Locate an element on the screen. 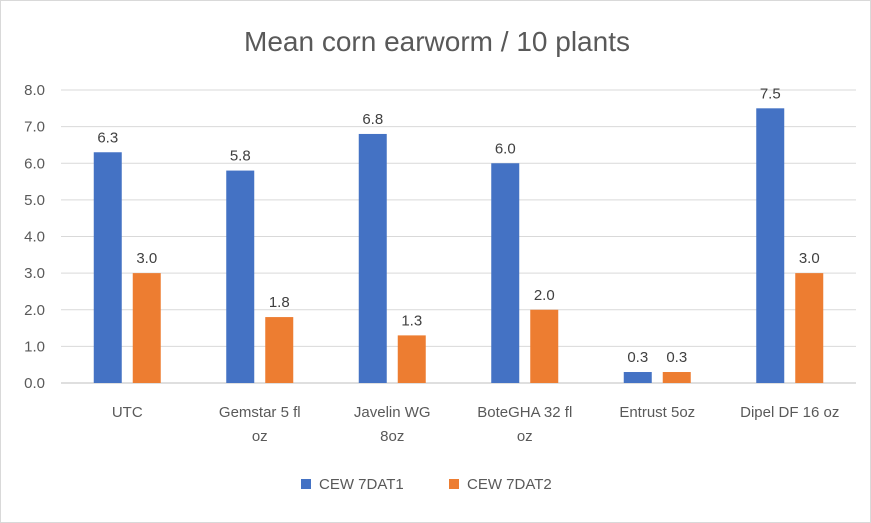 The width and height of the screenshot is (871, 523). category-label: BoteGHA 32 fl is located at coordinates (524, 412).